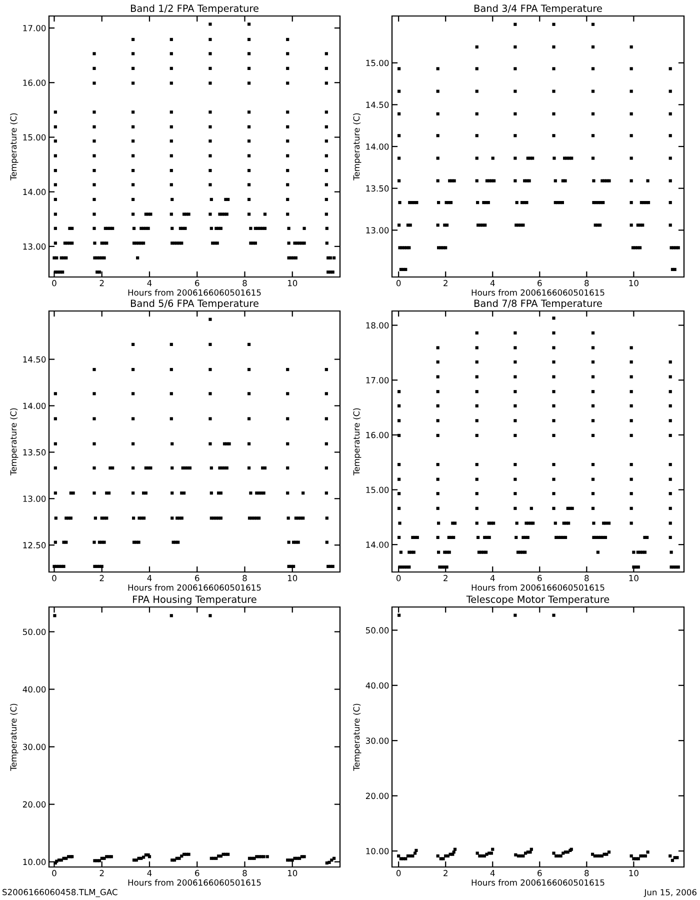 Image resolution: width=700 pixels, height=900 pixels. What do you see at coordinates (538, 304) in the screenshot?
I see `chart-title: Band 7/8 FPA Temperature` at bounding box center [538, 304].